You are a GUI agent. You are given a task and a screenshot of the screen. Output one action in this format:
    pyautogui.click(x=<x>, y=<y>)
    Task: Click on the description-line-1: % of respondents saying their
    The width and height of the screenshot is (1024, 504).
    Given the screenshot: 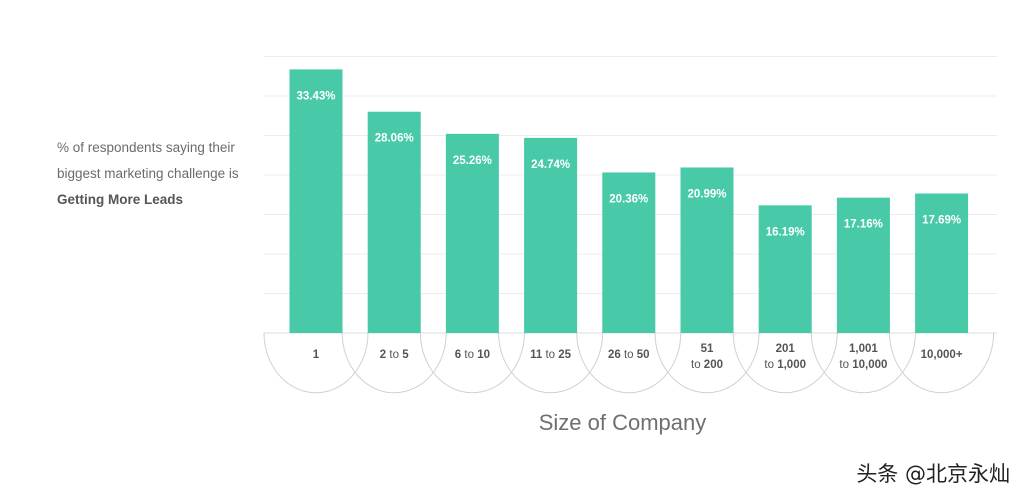 What is the action you would take?
    pyautogui.click(x=146, y=147)
    